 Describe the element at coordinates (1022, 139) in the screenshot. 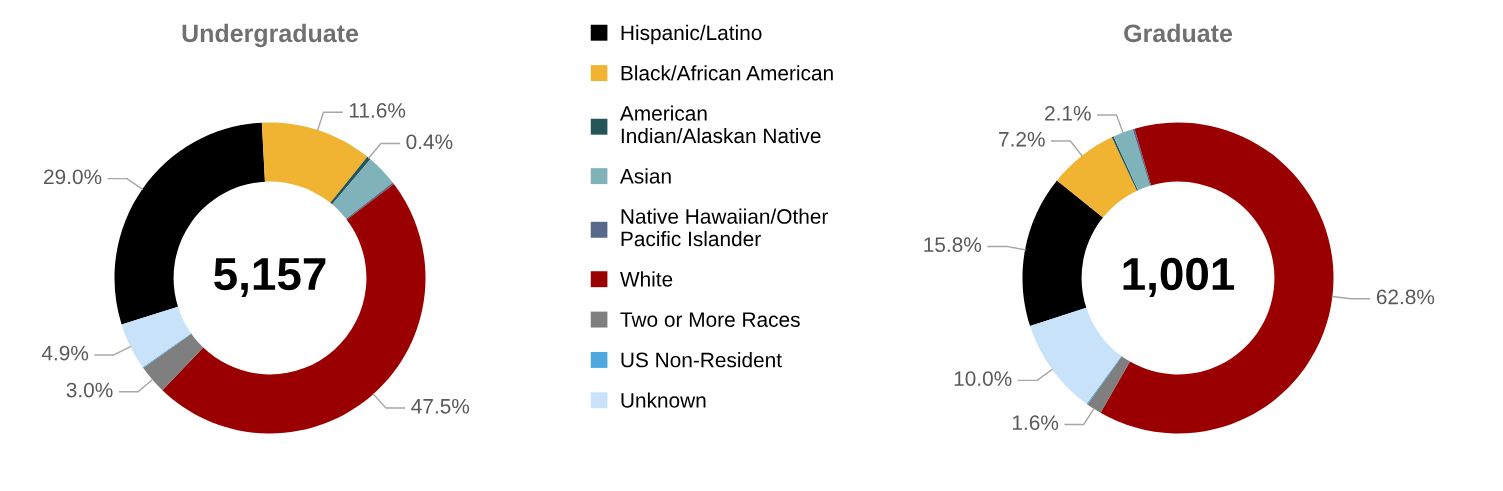

I see `data-label: 7.2%` at that location.